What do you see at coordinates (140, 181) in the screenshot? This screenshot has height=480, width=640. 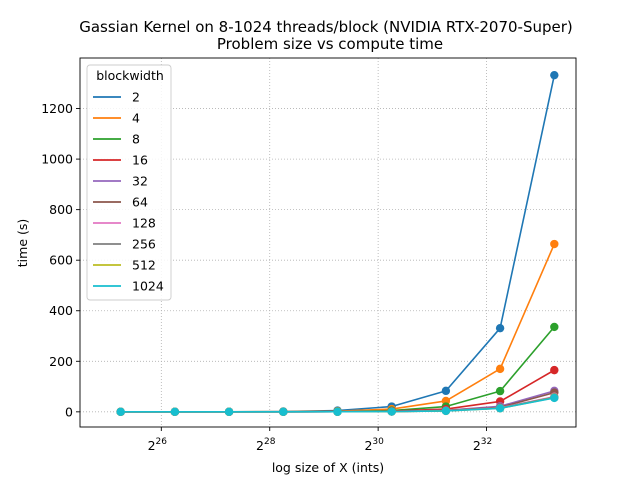 I see `legend-label: 32` at bounding box center [140, 181].